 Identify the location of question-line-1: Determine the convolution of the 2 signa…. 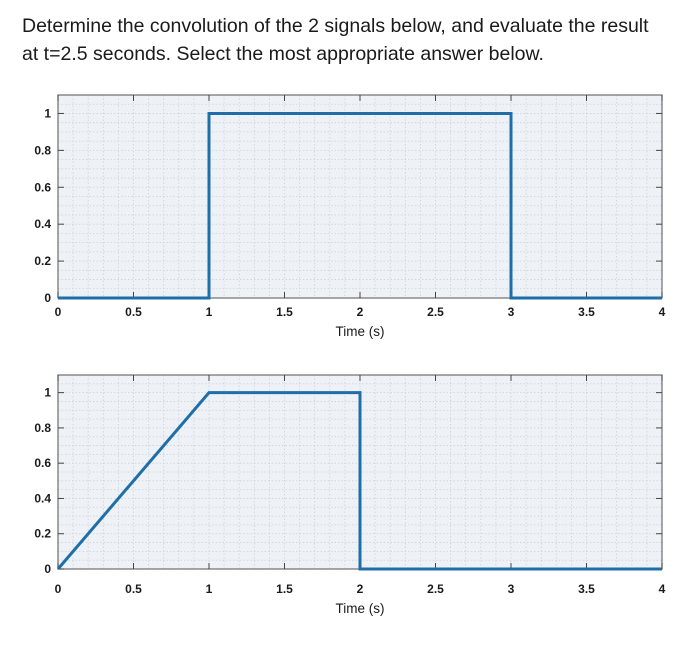
(335, 26).